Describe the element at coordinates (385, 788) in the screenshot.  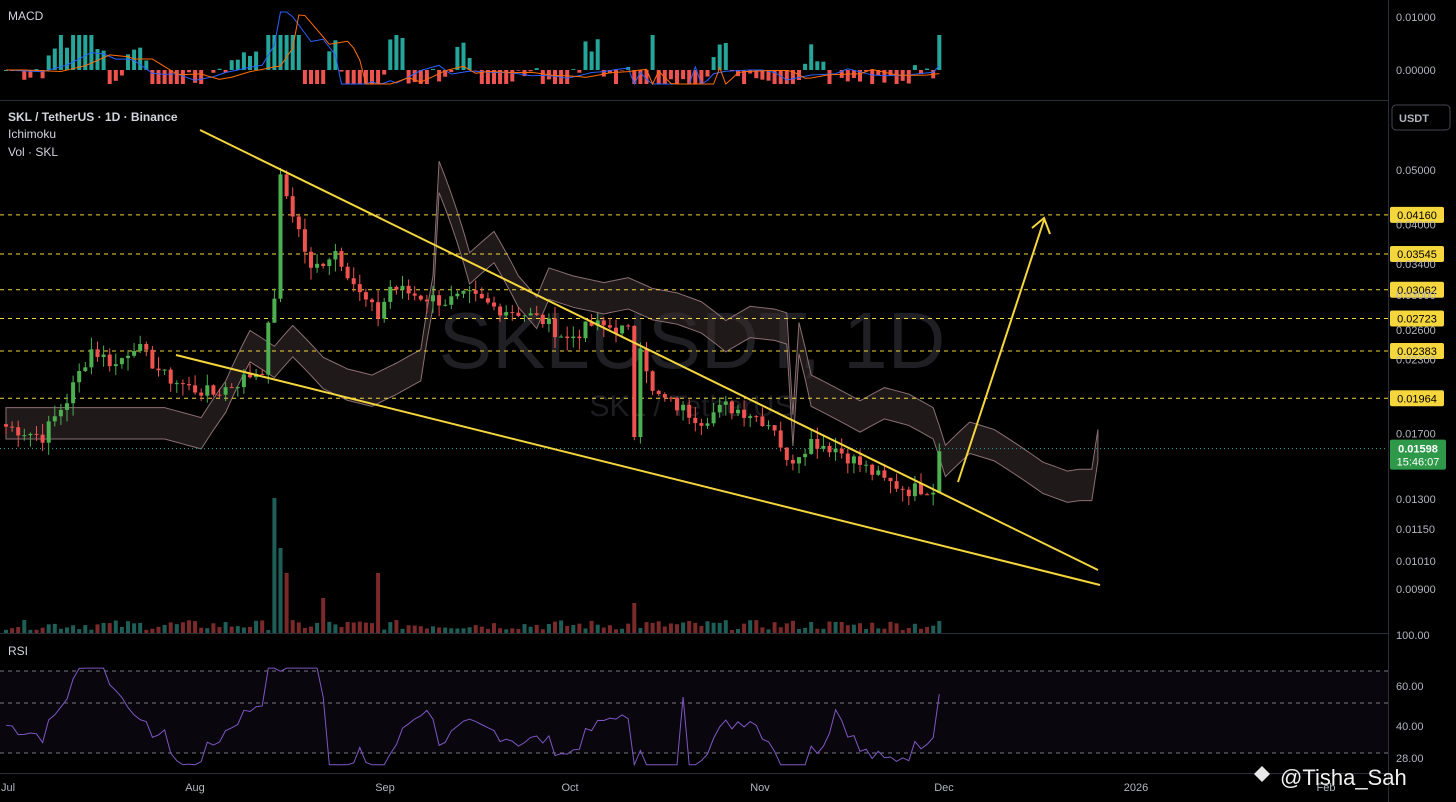
I see `time-tick-2: Sep` at that location.